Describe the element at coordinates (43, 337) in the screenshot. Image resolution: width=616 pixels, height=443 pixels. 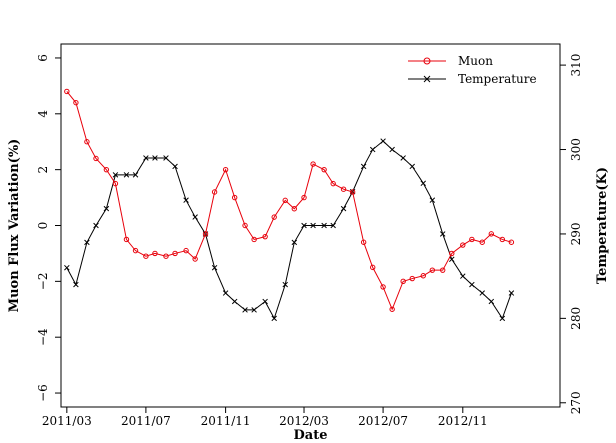
I see `y-tick-label: −4` at that location.